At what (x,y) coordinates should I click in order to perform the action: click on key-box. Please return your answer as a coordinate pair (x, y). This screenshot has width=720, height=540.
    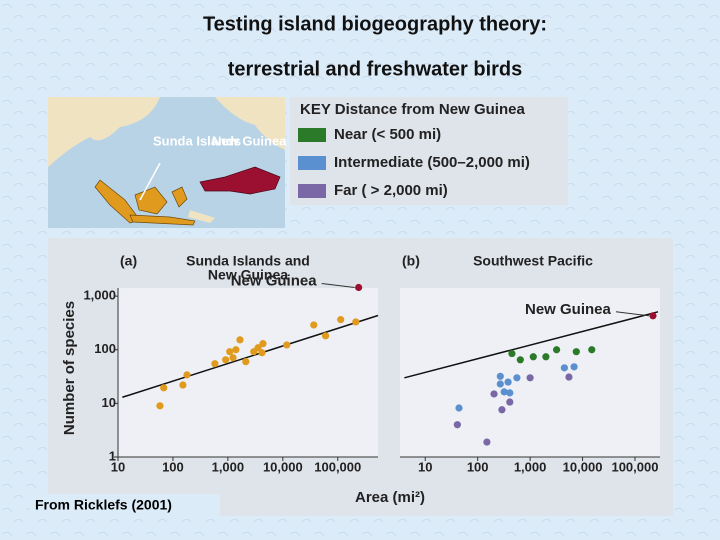
    Looking at the image, I should click on (429, 151).